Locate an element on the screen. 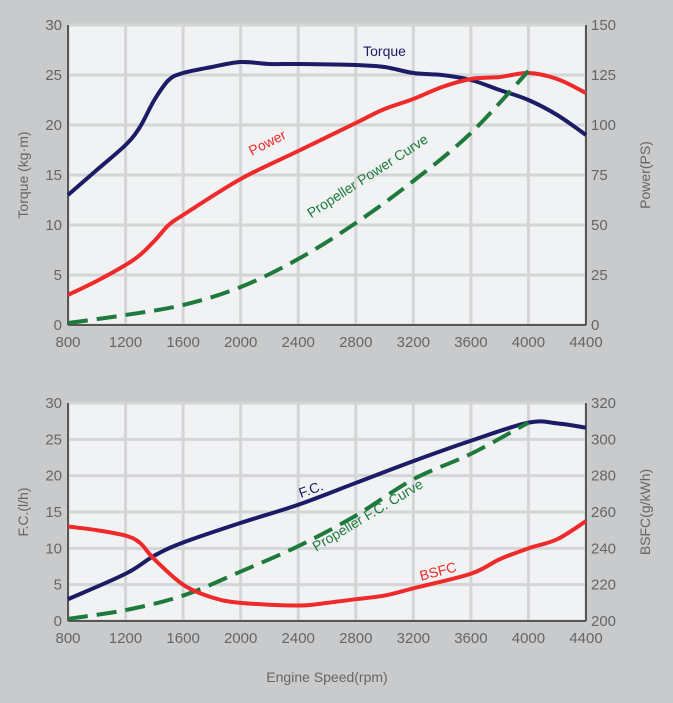 This screenshot has height=703, width=673. series-label-f-c: F.C. is located at coordinates (310, 489).